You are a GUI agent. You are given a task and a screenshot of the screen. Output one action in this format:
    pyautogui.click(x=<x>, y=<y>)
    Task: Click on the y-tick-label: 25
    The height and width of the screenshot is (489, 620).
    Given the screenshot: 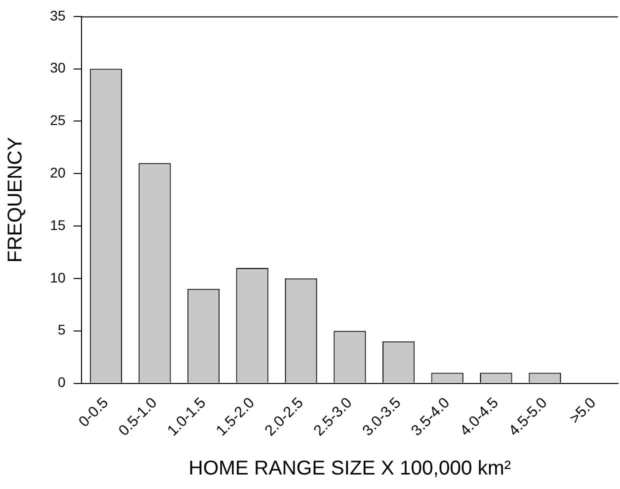 What is the action you would take?
    pyautogui.click(x=58, y=120)
    